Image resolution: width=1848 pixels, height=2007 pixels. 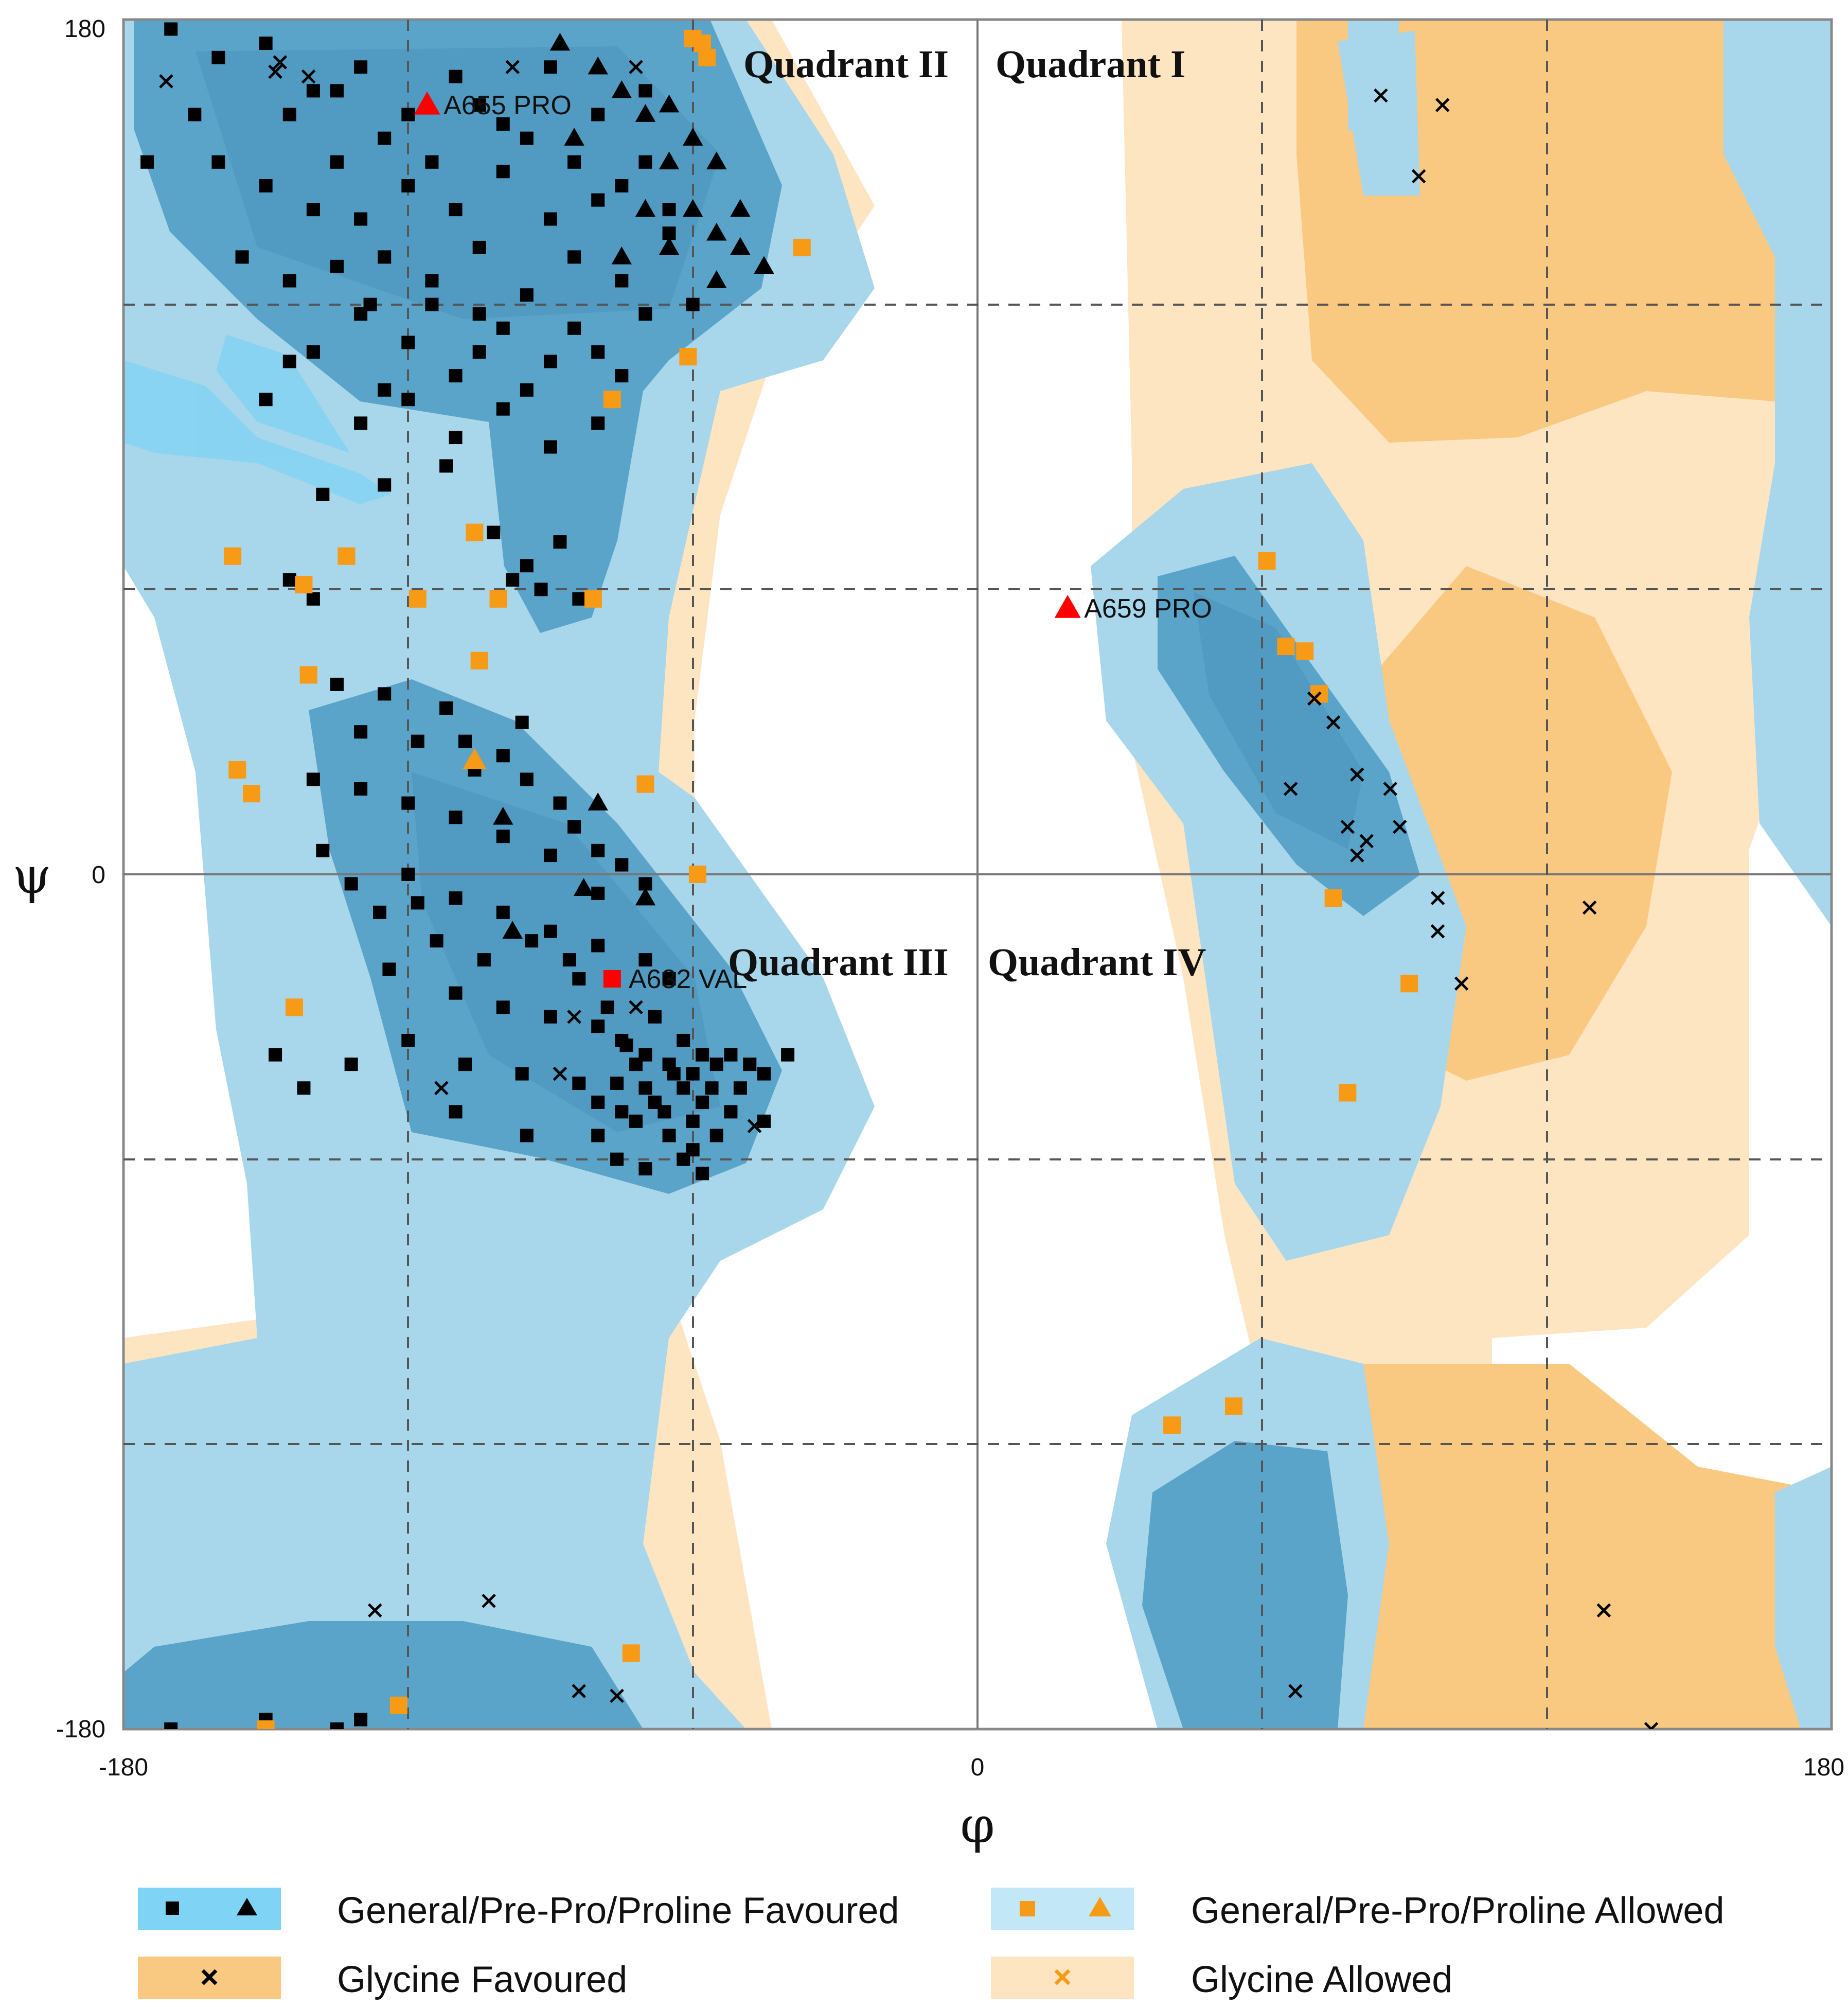 What do you see at coordinates (507, 105) in the screenshot?
I see `outlier-residue-label: A655 PRO` at bounding box center [507, 105].